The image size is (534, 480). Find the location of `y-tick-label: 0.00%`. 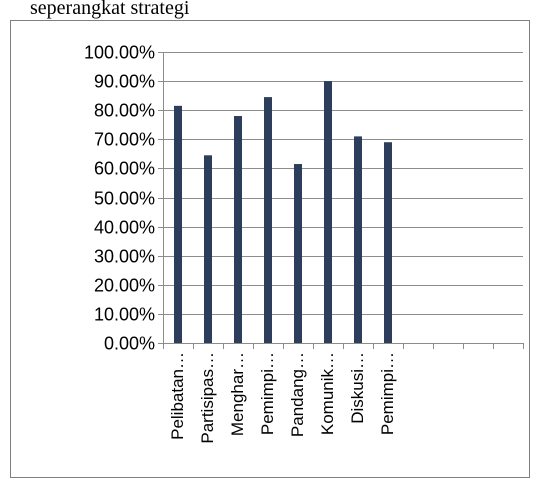

y-tick-label: 0.00% is located at coordinates (129, 344).